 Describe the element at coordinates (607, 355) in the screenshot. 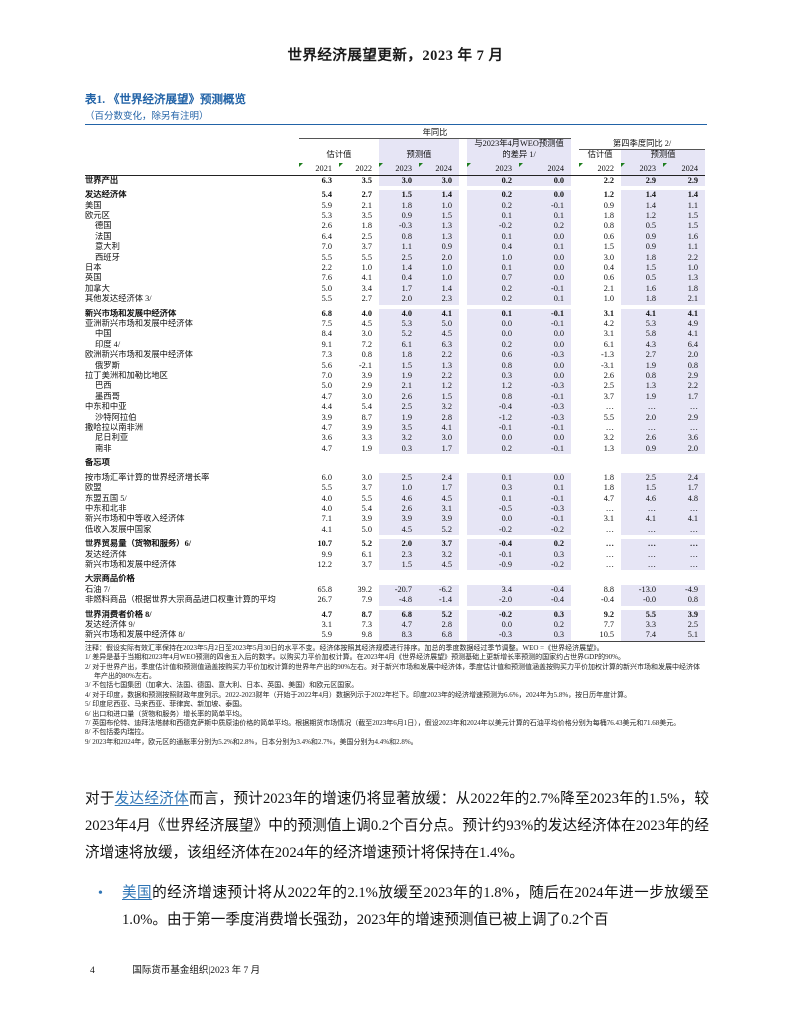

I see `table-cell: -1.3` at that location.